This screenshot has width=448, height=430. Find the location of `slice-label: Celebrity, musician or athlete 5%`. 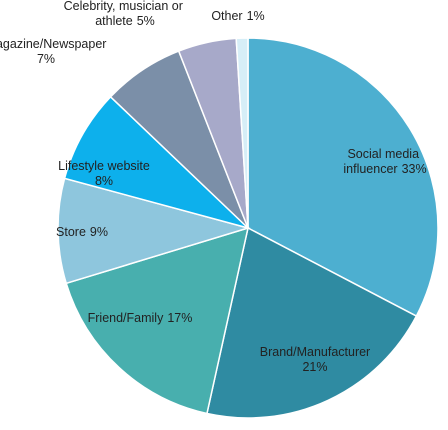

slice-label: Celebrity, musician or athlete 5% is located at coordinates (125, 14).